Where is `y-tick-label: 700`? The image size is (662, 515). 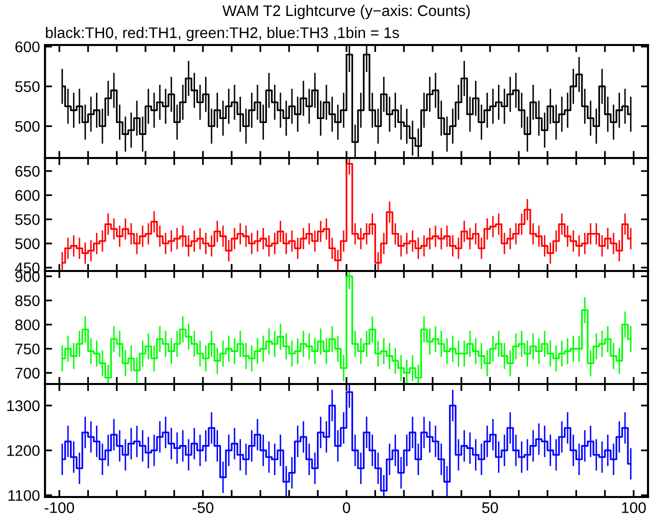 y-tick-label: 700 is located at coordinates (27, 373).